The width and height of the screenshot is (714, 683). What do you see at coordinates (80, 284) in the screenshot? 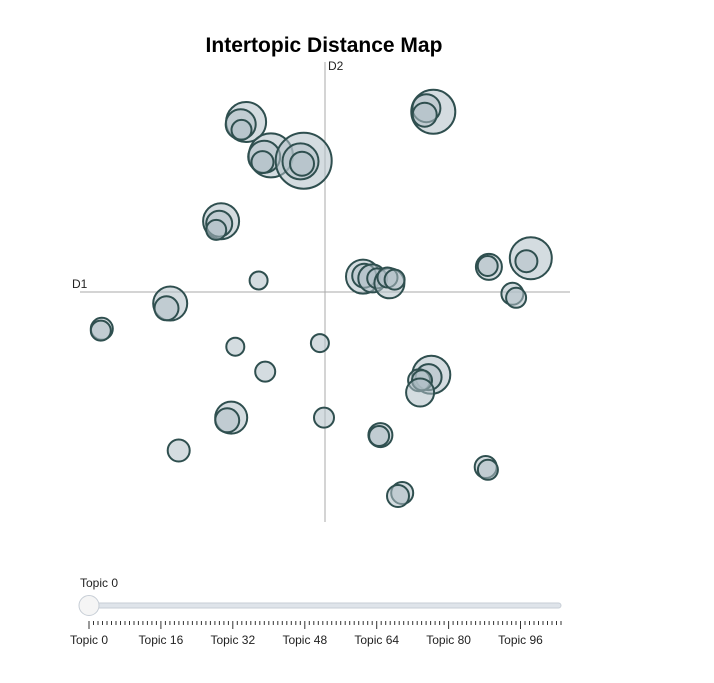
I see `d1-axis-label: D1` at bounding box center [80, 284].